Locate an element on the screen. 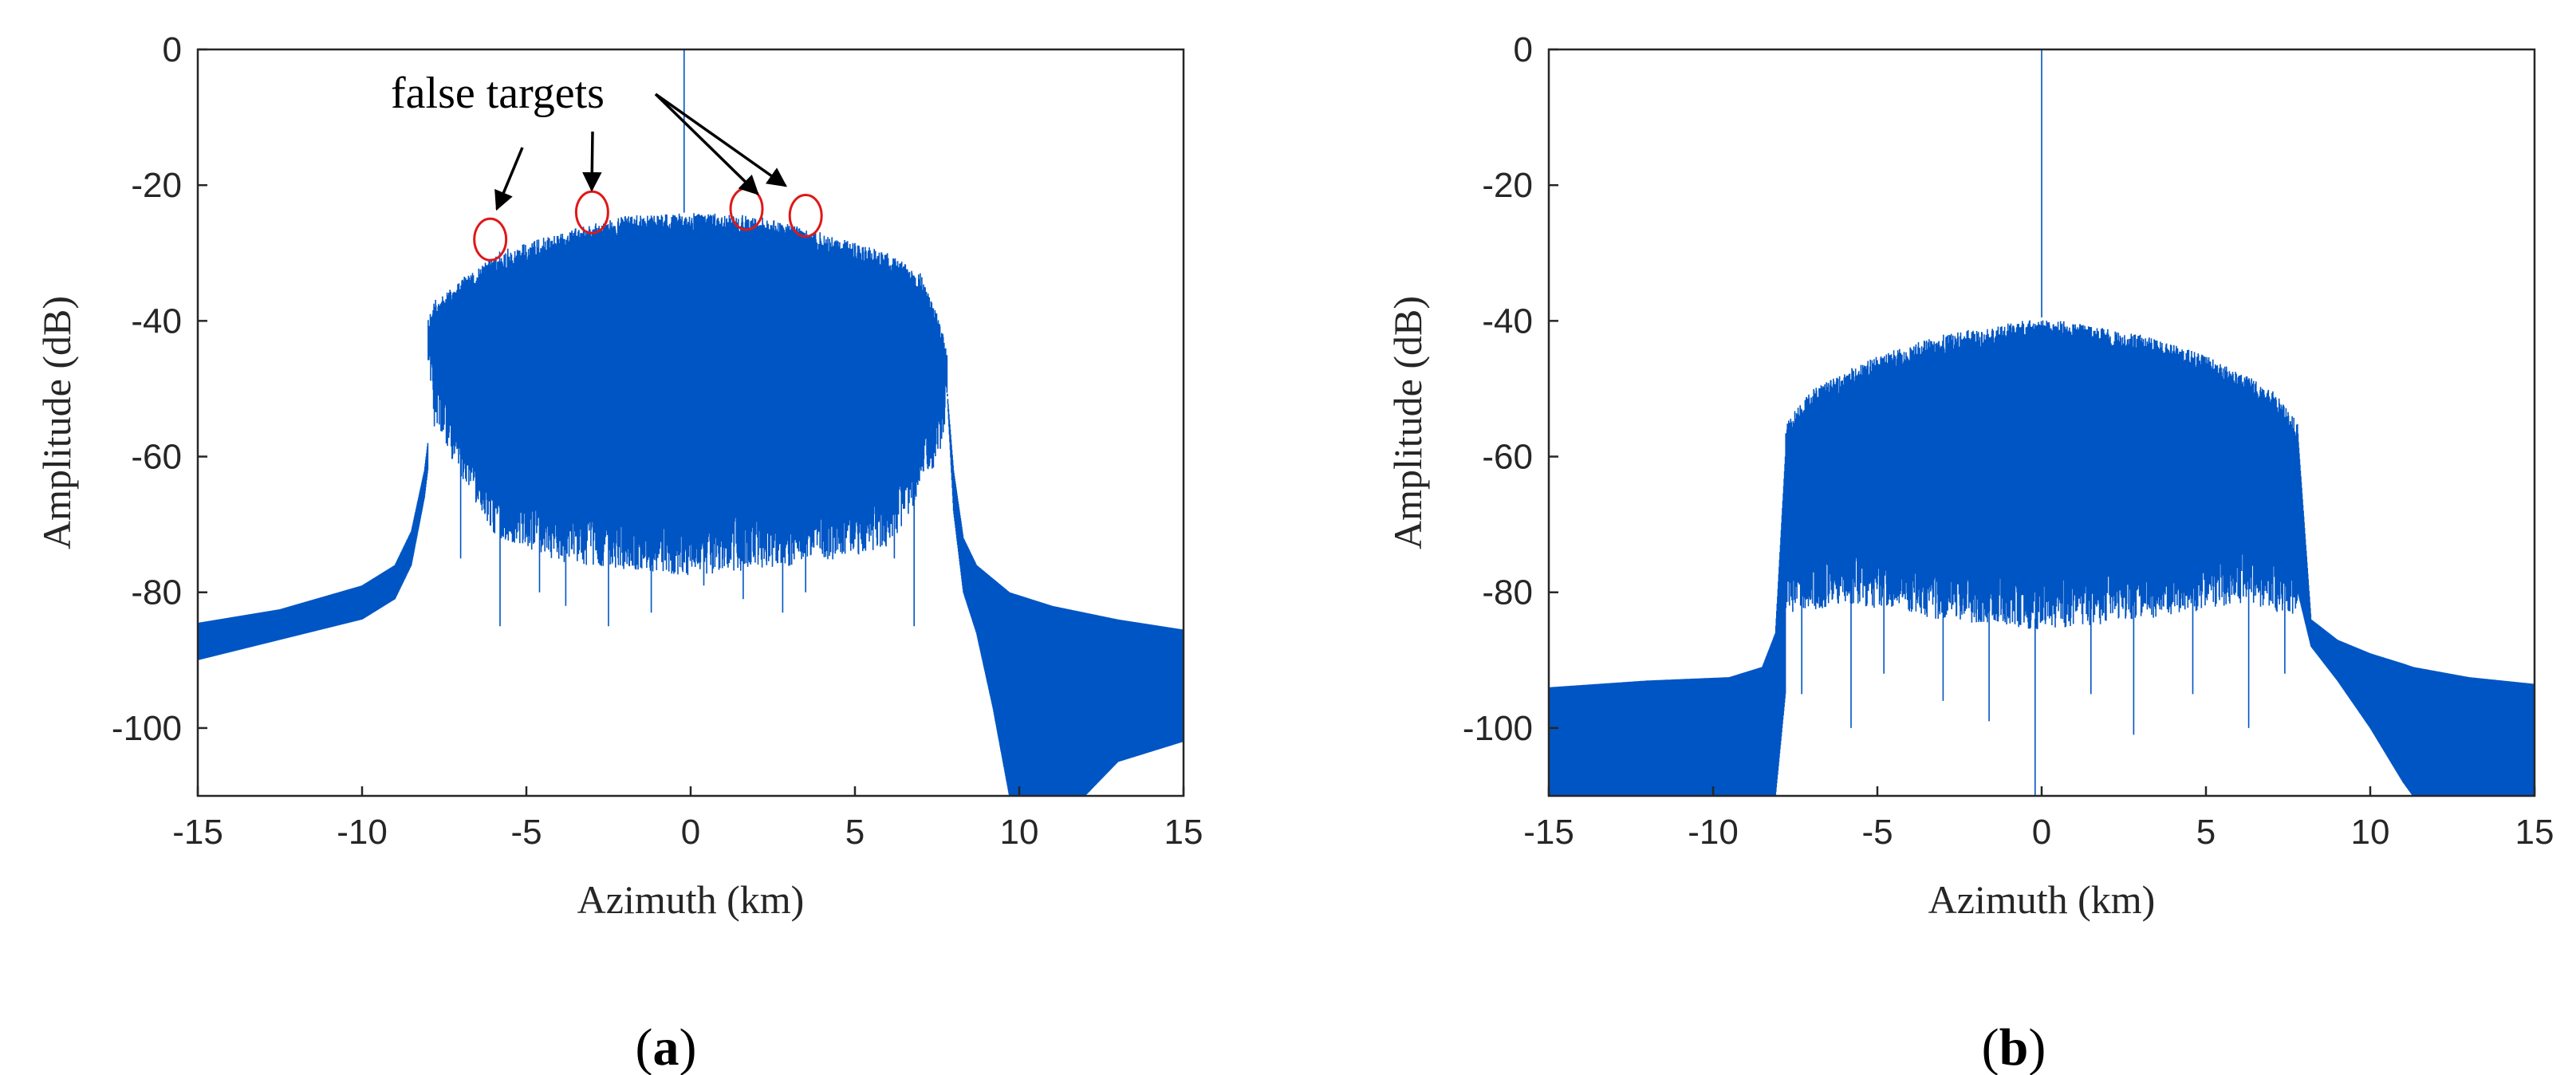  panel-label-b: (b) is located at coordinates (2014, 1046).